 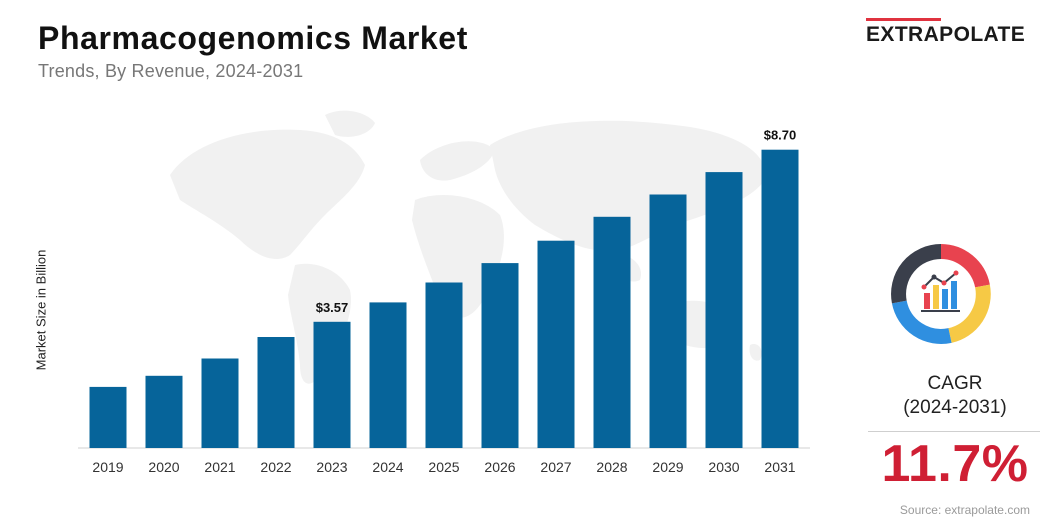 I want to click on mini-bars-icon, so click(x=940, y=291).